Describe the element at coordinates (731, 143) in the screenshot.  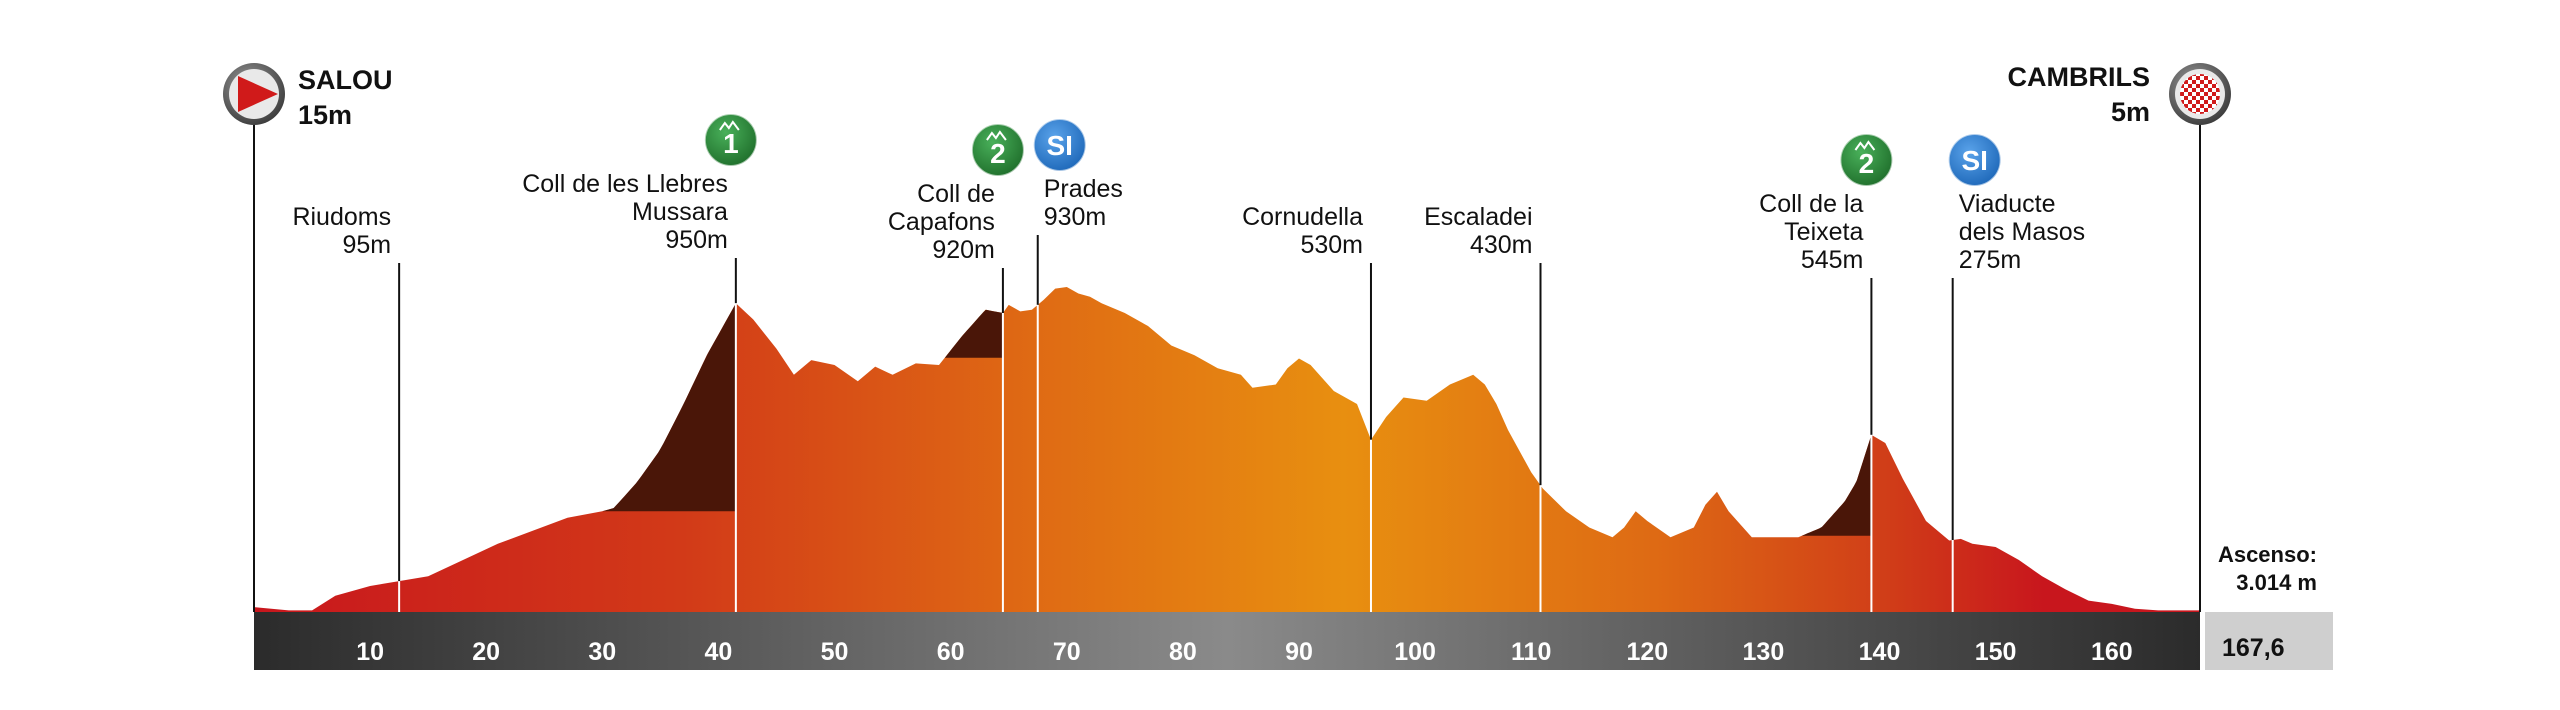
I see `svg-text: 1` at that location.